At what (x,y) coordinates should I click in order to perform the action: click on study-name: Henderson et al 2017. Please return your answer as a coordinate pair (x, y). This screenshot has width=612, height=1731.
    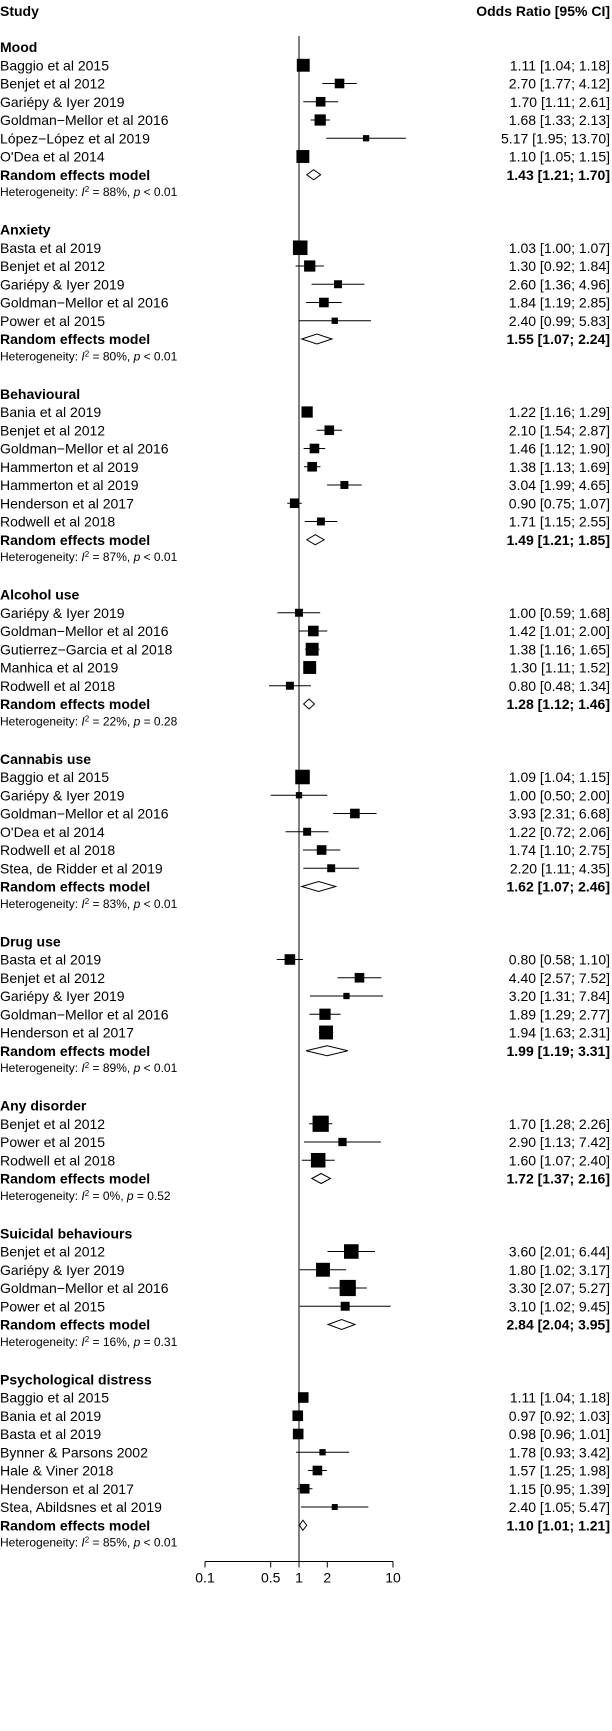
    Looking at the image, I should click on (67, 503).